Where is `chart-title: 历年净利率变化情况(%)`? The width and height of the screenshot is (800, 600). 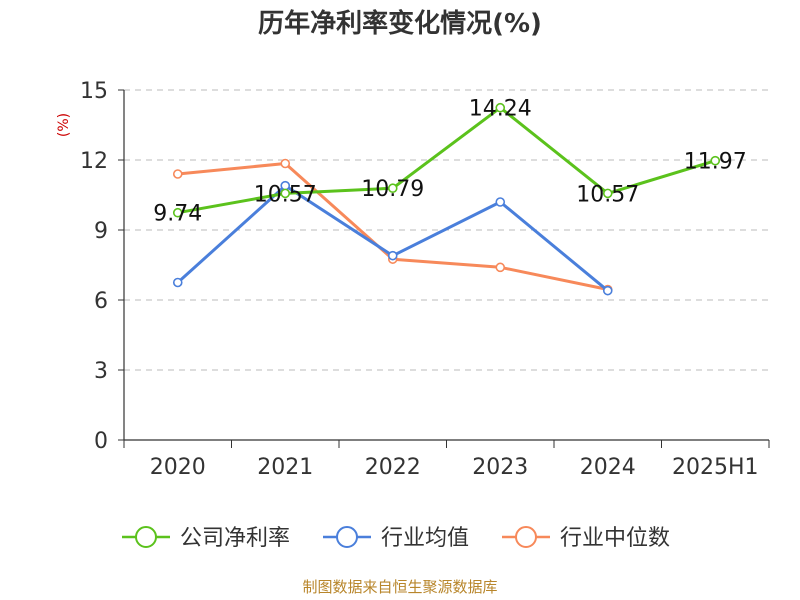 chart-title: 历年净利率变化情况(%) is located at coordinates (400, 23).